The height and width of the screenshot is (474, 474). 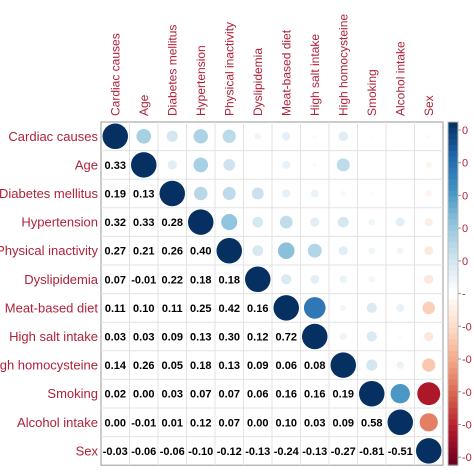 What do you see at coordinates (172, 309) in the screenshot?
I see `coefficient-label: 0.11` at bounding box center [172, 309].